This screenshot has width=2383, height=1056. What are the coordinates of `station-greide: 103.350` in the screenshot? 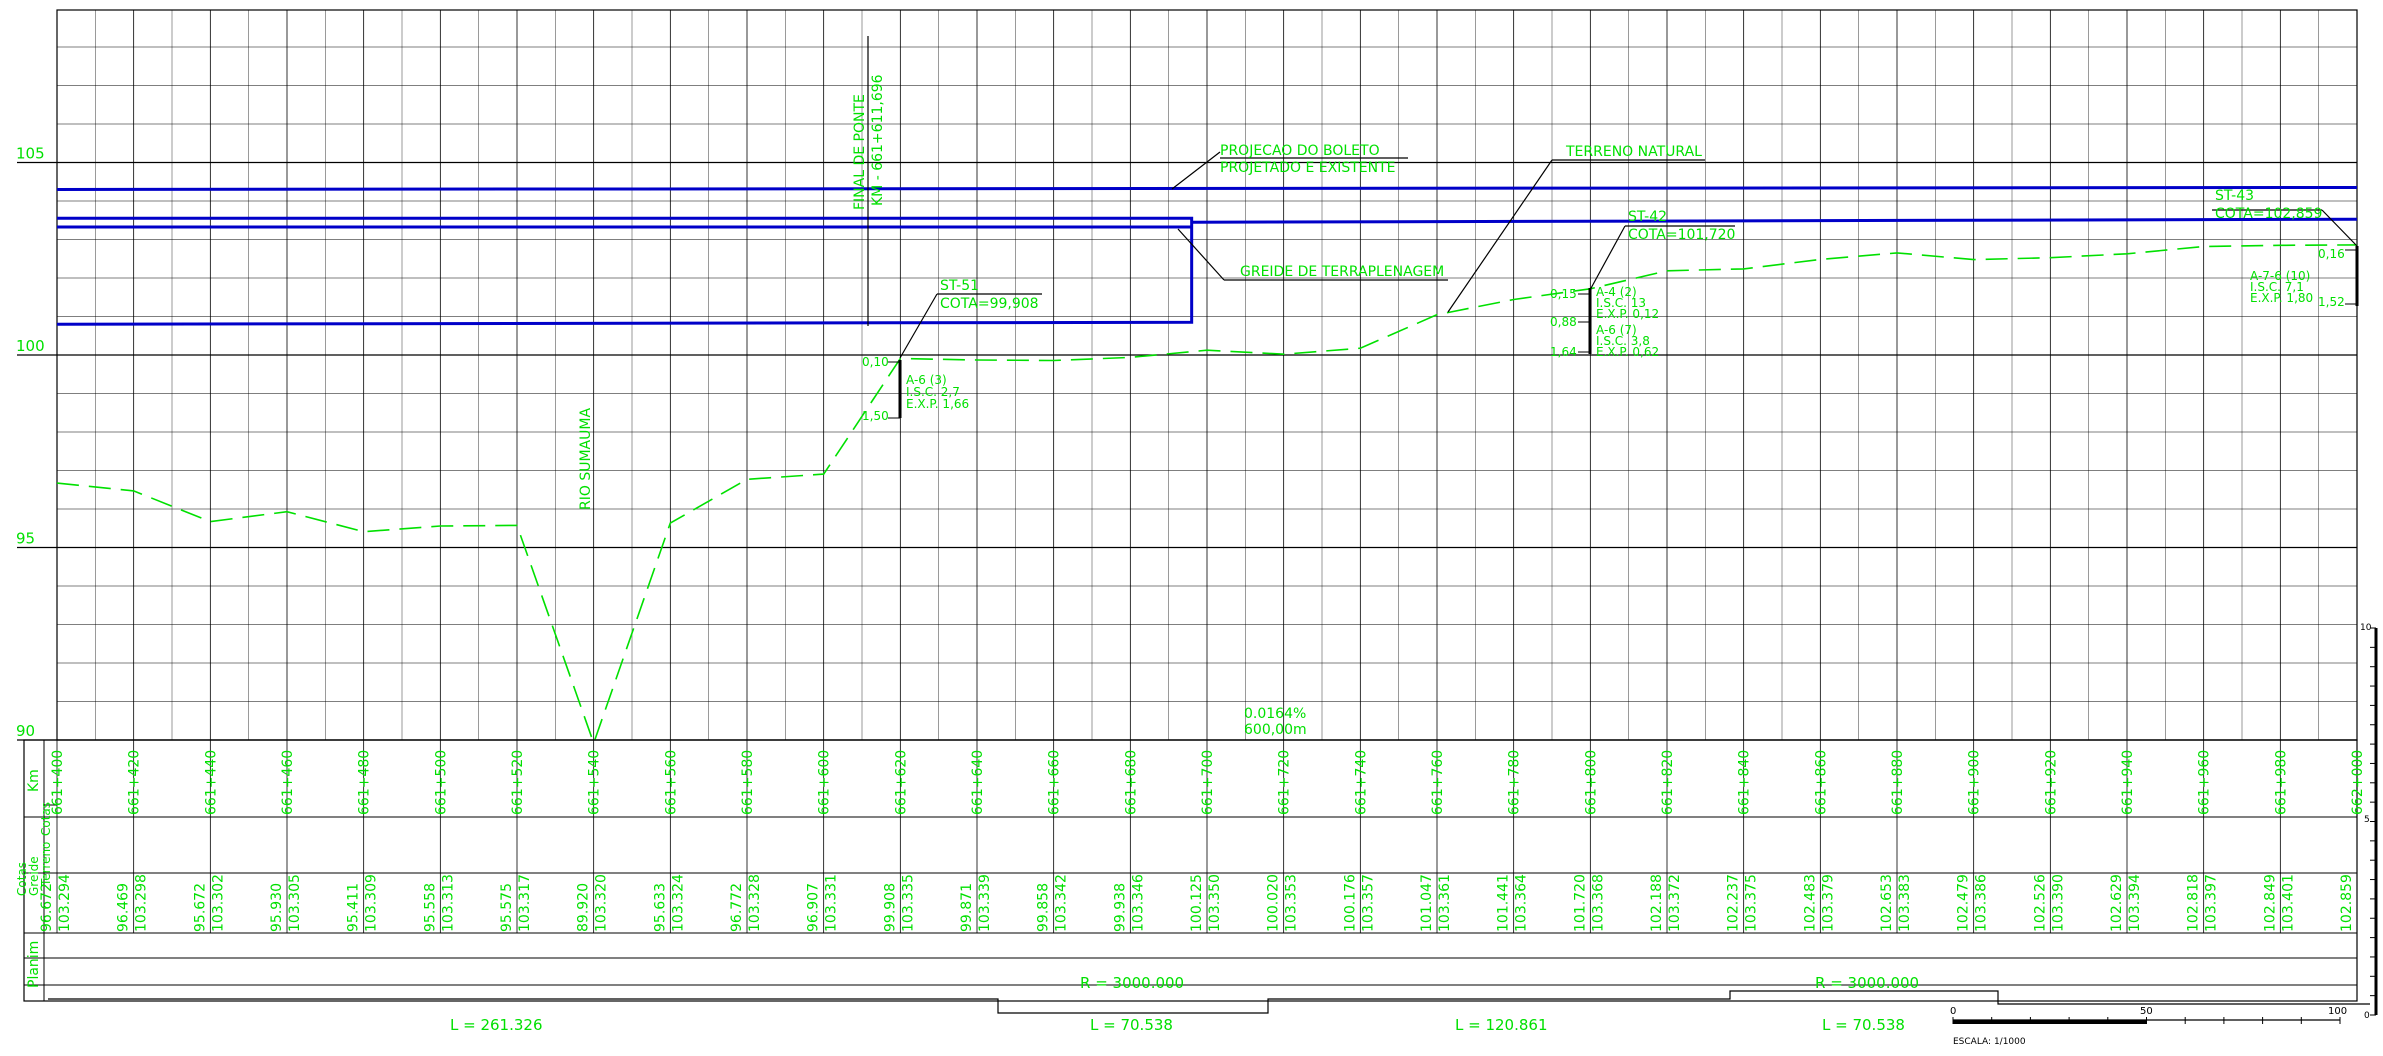 It's located at (1215, 903).